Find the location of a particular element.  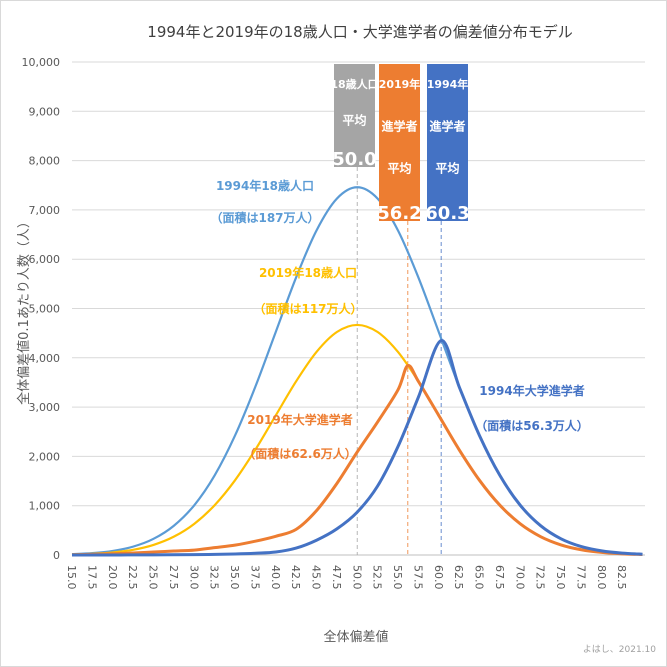

mean-box-text: 50.0 is located at coordinates (354, 159).